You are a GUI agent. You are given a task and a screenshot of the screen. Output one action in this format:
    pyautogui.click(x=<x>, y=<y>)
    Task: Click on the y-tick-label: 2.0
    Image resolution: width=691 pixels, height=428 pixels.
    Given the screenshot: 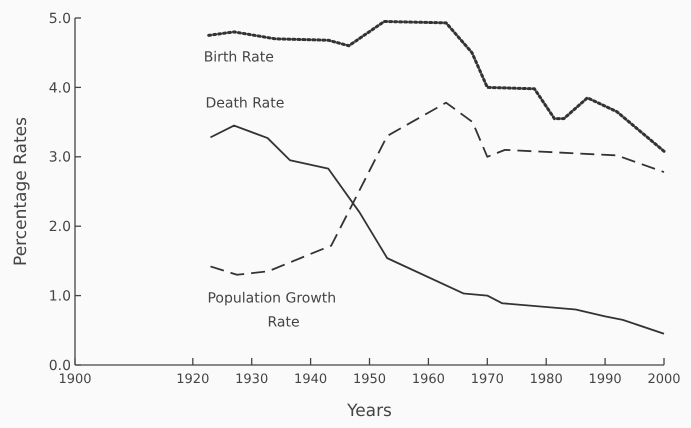 What is the action you would take?
    pyautogui.click(x=59, y=227)
    